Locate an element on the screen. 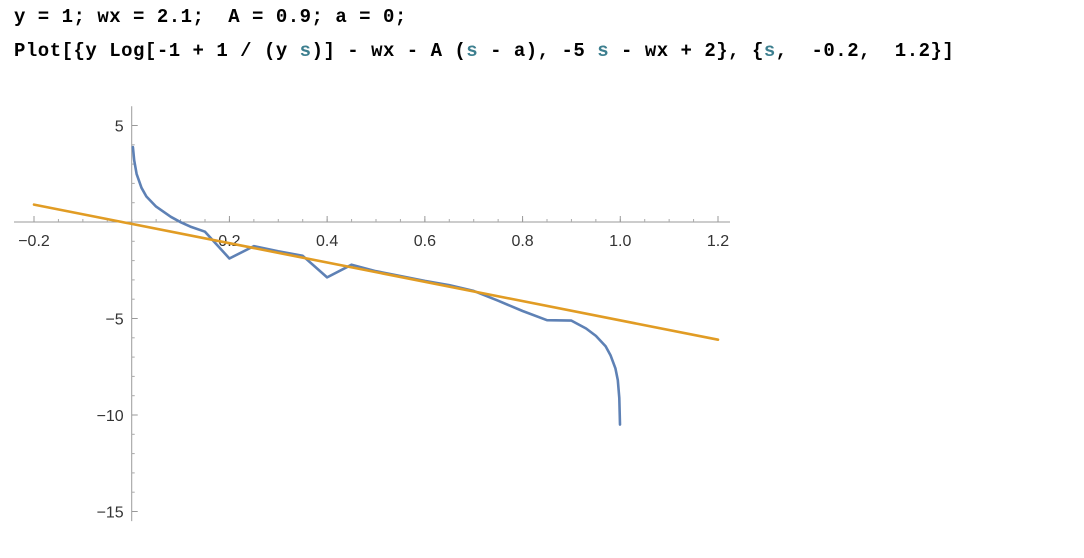 This screenshot has width=1084, height=558. y-tick-label: −5 is located at coordinates (114, 320).